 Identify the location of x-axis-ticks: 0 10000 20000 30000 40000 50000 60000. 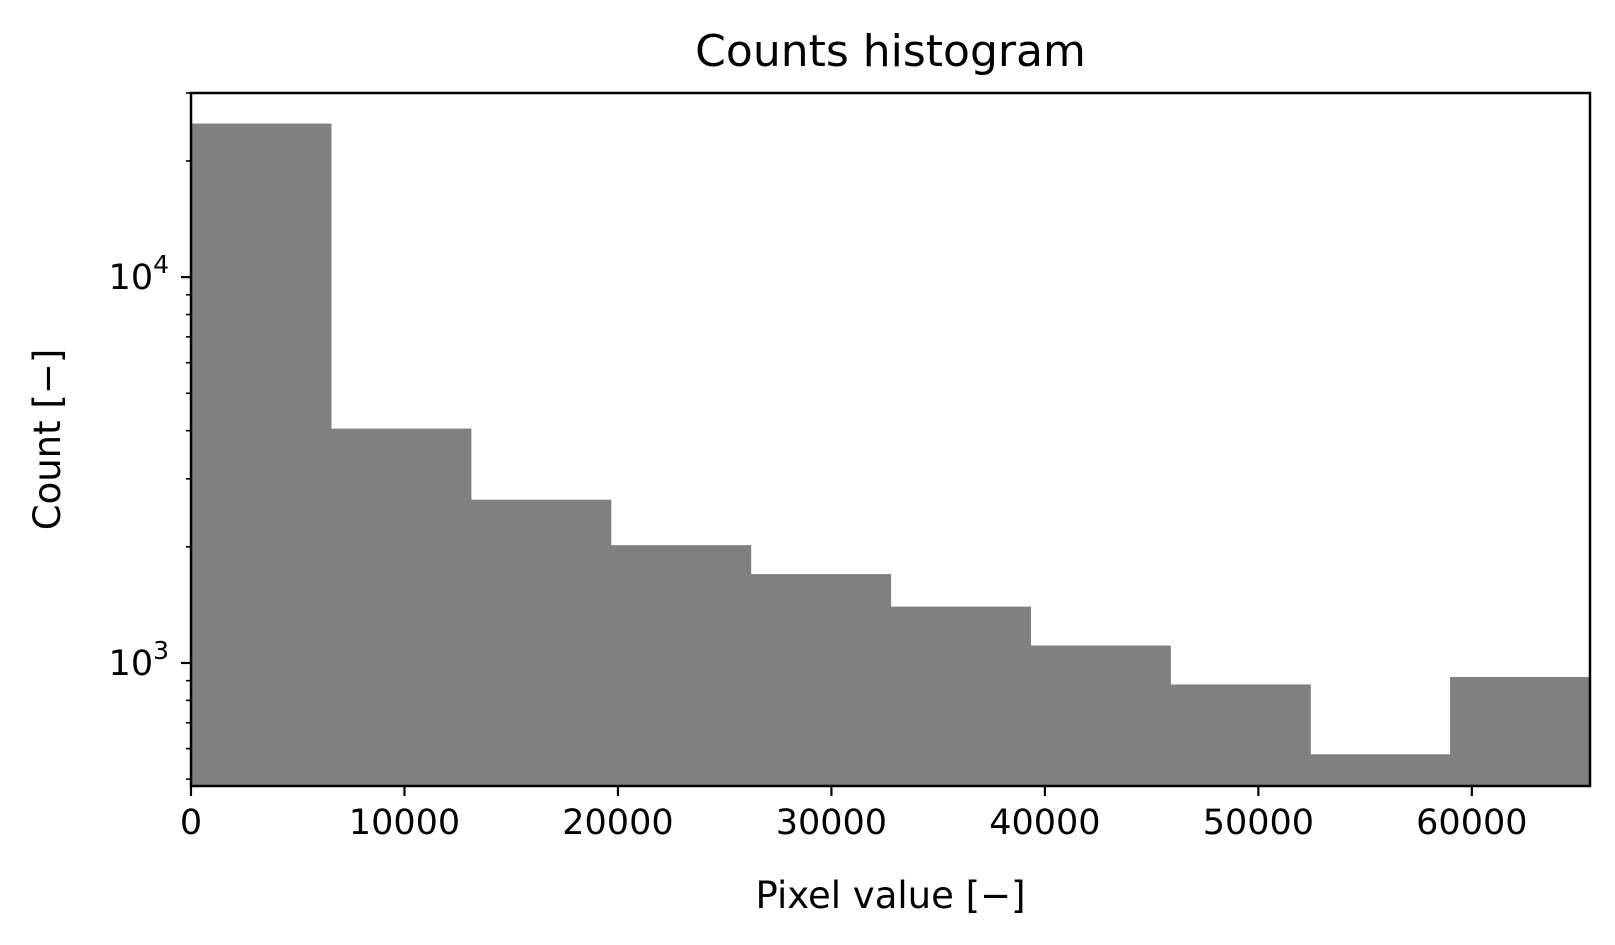
(854, 814).